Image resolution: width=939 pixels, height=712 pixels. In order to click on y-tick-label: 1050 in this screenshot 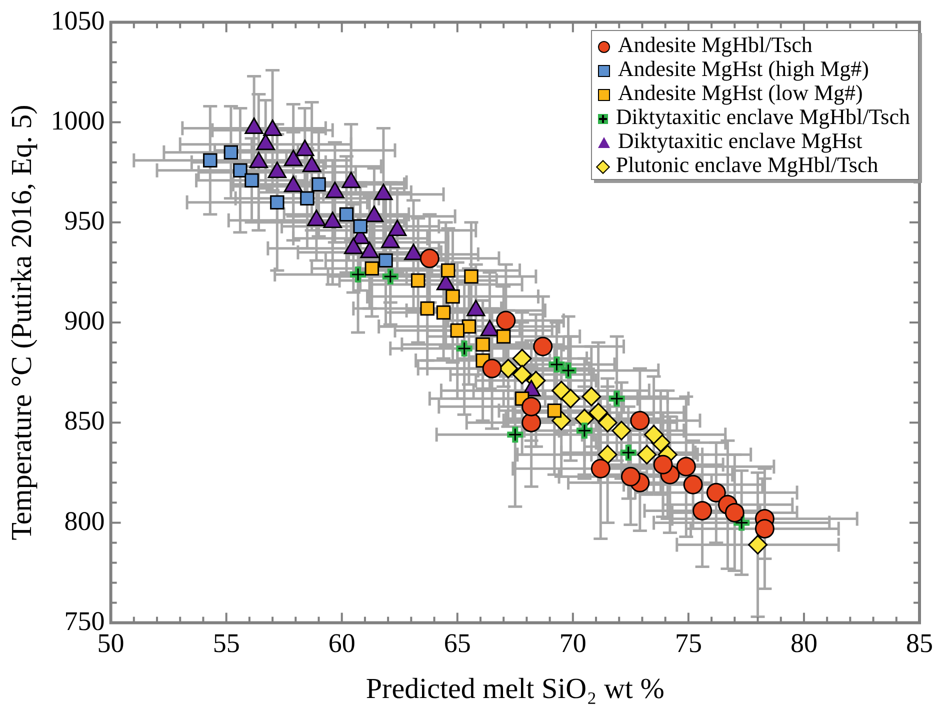, I will do `click(77, 20)`.